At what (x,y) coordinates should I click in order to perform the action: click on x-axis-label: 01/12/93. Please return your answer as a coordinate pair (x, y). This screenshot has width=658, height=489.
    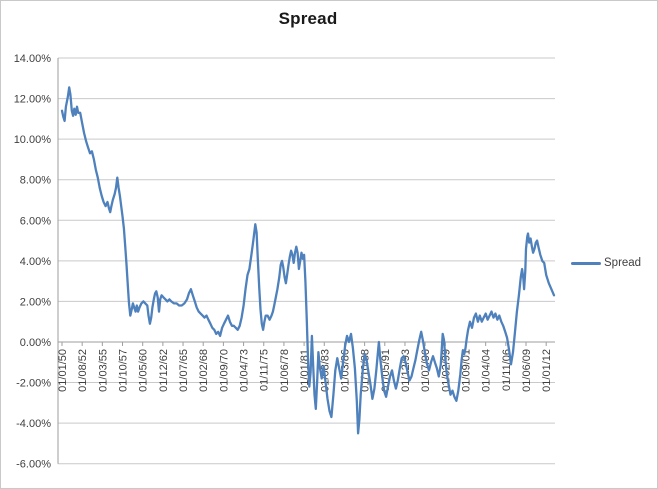
    Looking at the image, I should click on (406, 370).